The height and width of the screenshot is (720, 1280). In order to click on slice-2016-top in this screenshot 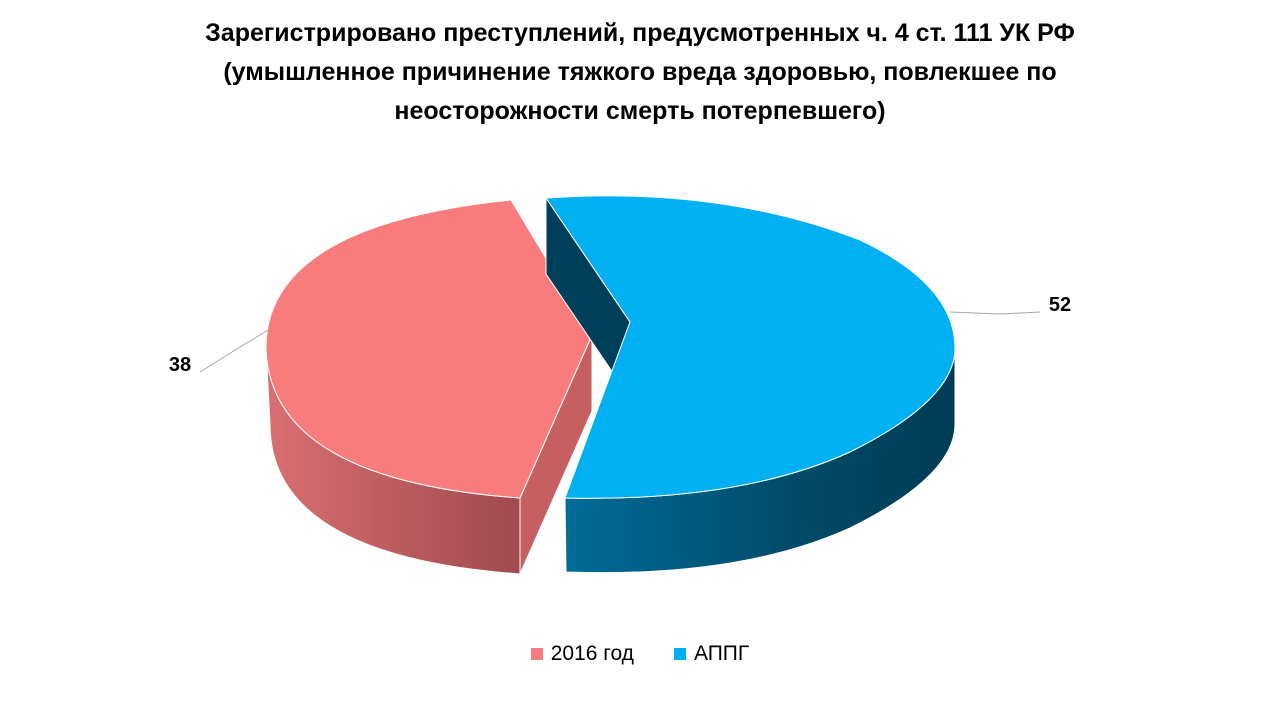, I will do `click(429, 349)`.